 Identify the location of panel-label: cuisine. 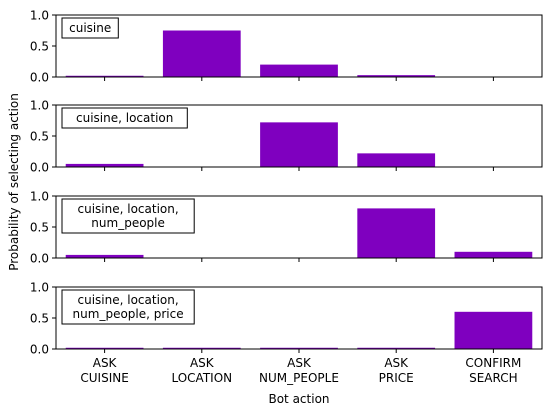
(90, 28).